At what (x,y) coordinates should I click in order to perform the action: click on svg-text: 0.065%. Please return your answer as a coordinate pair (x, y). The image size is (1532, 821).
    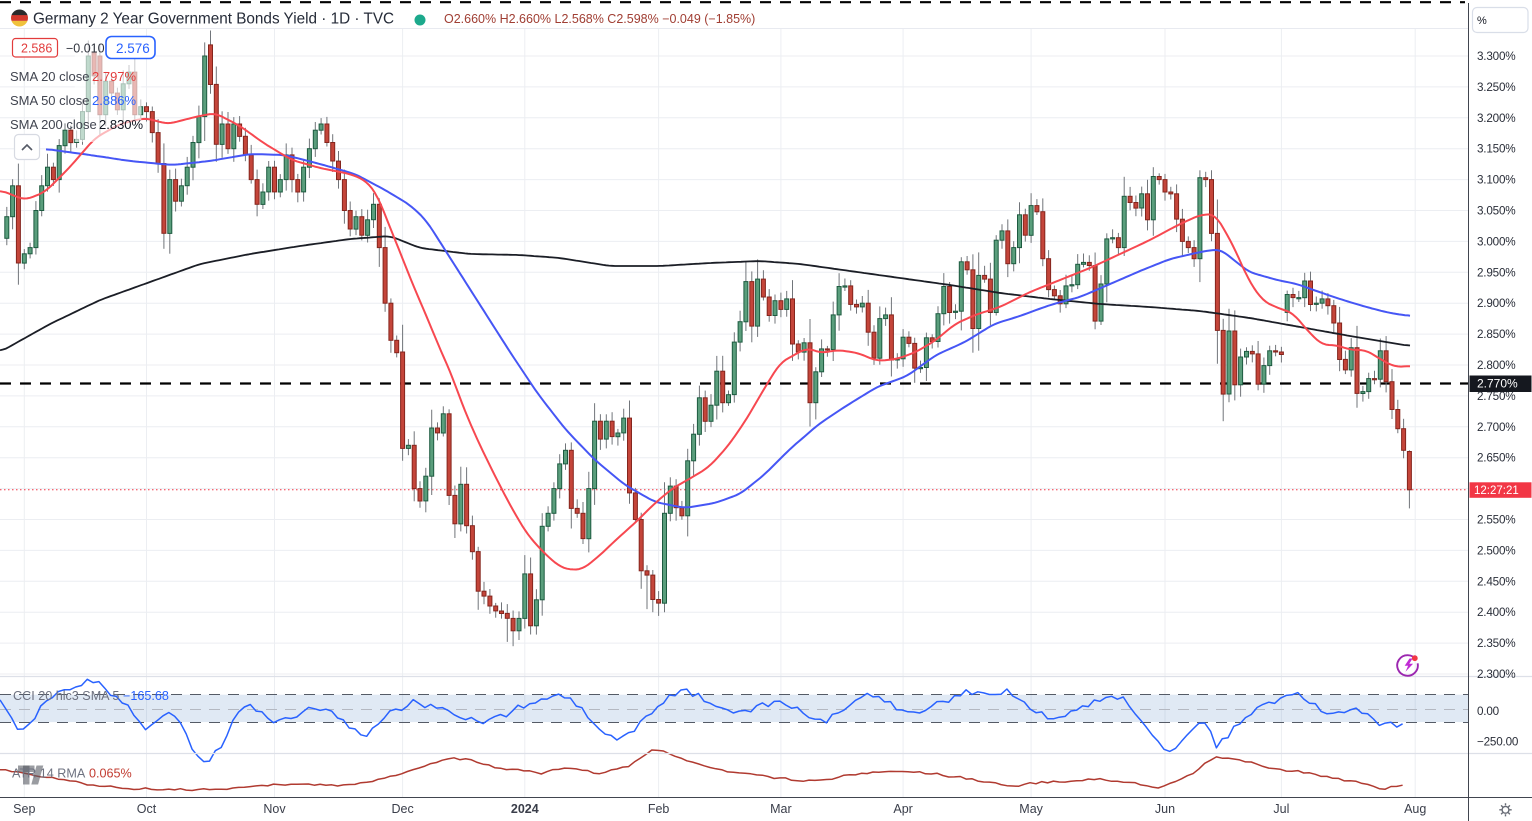
    Looking at the image, I should click on (110, 774).